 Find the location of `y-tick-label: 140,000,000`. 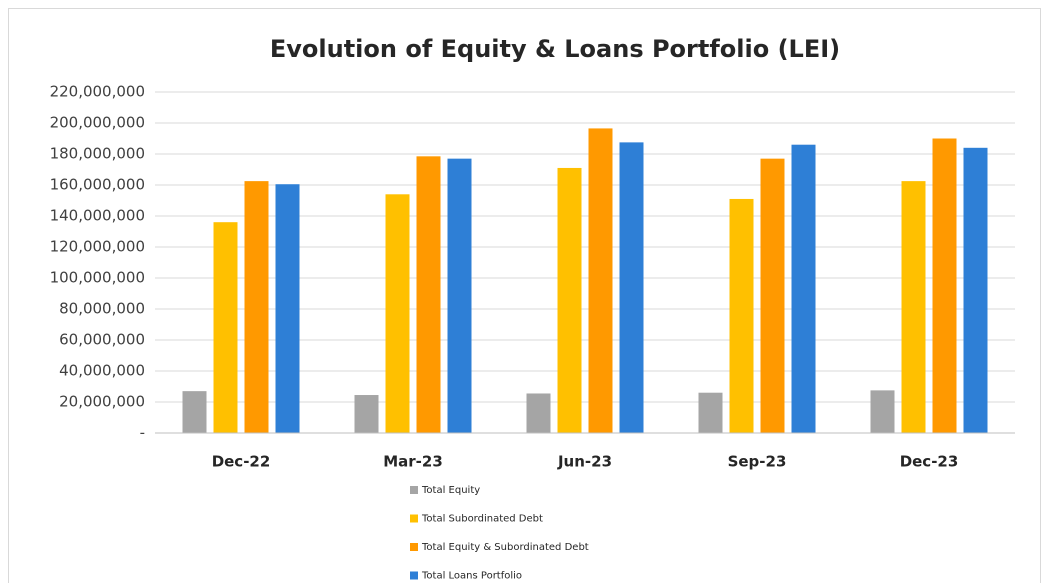

y-tick-label: 140,000,000 is located at coordinates (97, 216).